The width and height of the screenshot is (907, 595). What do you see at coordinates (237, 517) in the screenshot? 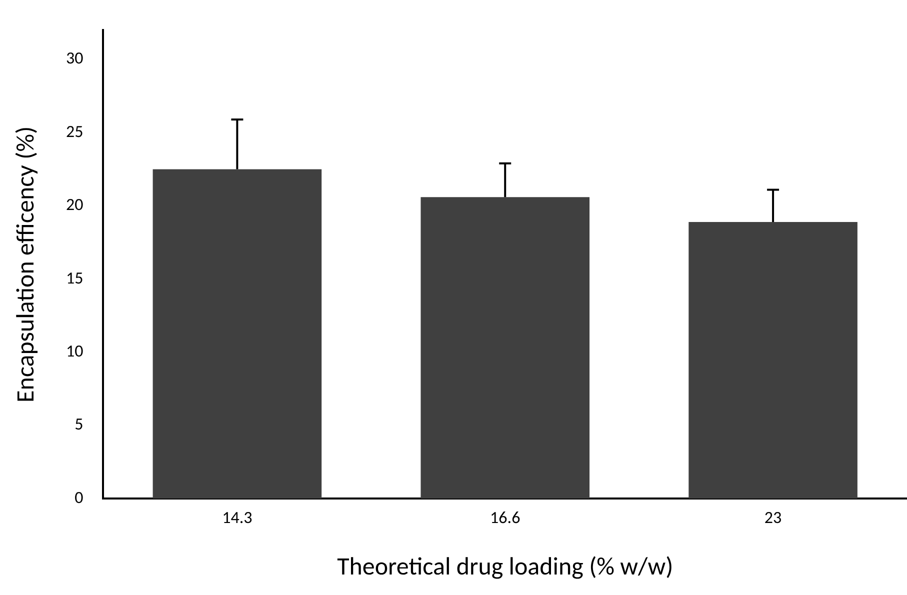
I see `x-tick-label: 14.3` at bounding box center [237, 517].